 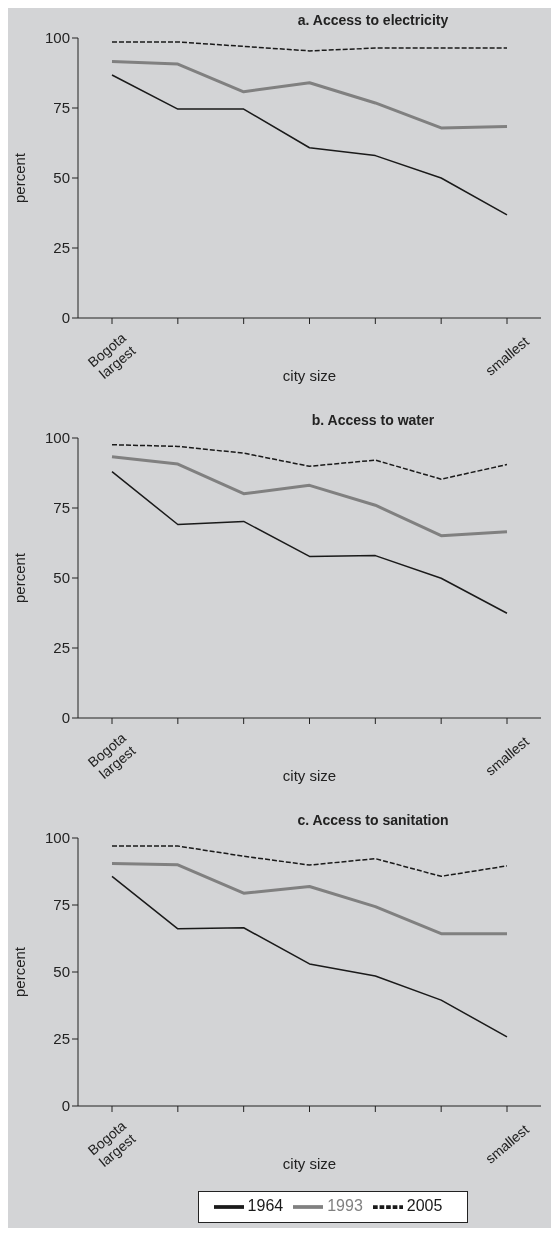 What do you see at coordinates (345, 1206) in the screenshot?
I see `legend-label: 1993` at bounding box center [345, 1206].